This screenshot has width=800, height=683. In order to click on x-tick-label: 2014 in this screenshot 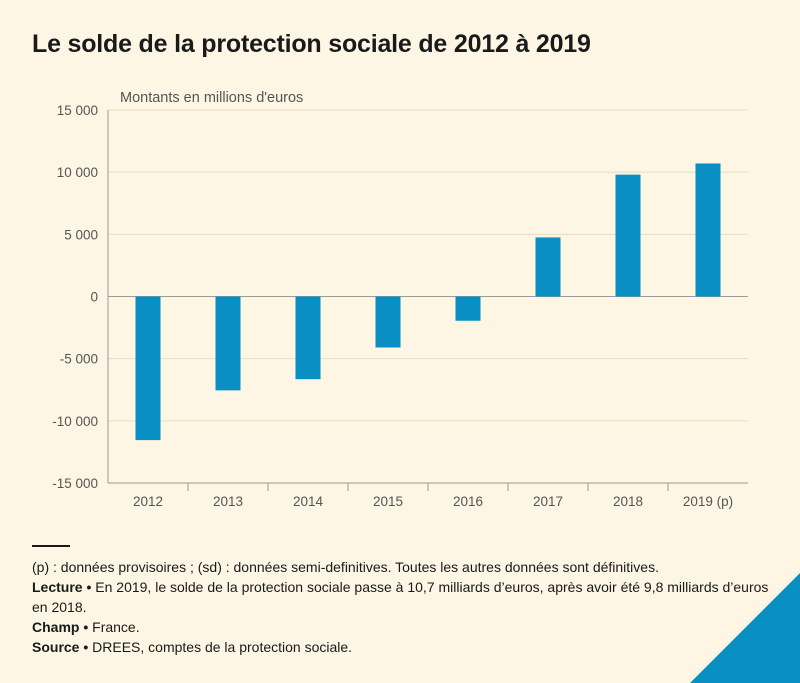, I will do `click(308, 501)`.